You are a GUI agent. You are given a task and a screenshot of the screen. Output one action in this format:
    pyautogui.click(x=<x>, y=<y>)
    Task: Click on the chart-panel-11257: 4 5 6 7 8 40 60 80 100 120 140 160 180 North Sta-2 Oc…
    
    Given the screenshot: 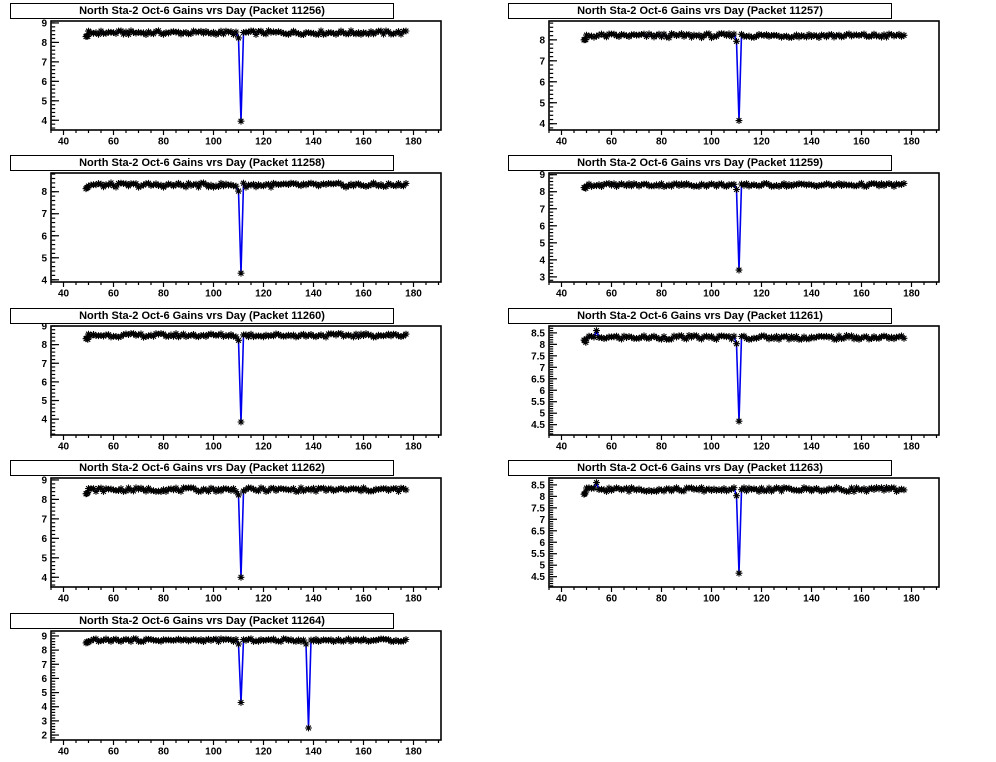 What is the action you would take?
    pyautogui.click(x=747, y=76)
    